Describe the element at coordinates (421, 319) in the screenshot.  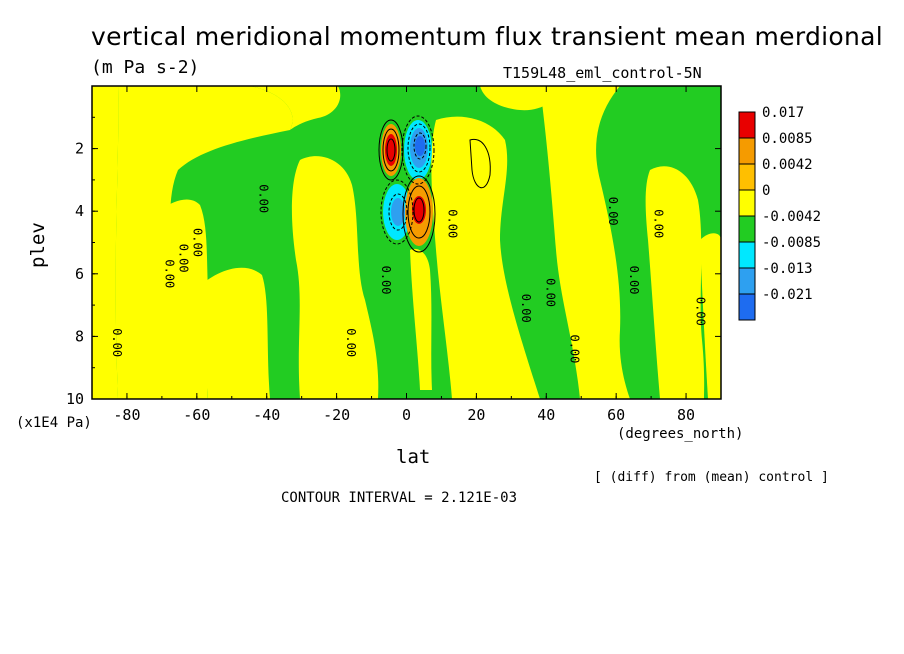
I see `positive-tongue` at that location.